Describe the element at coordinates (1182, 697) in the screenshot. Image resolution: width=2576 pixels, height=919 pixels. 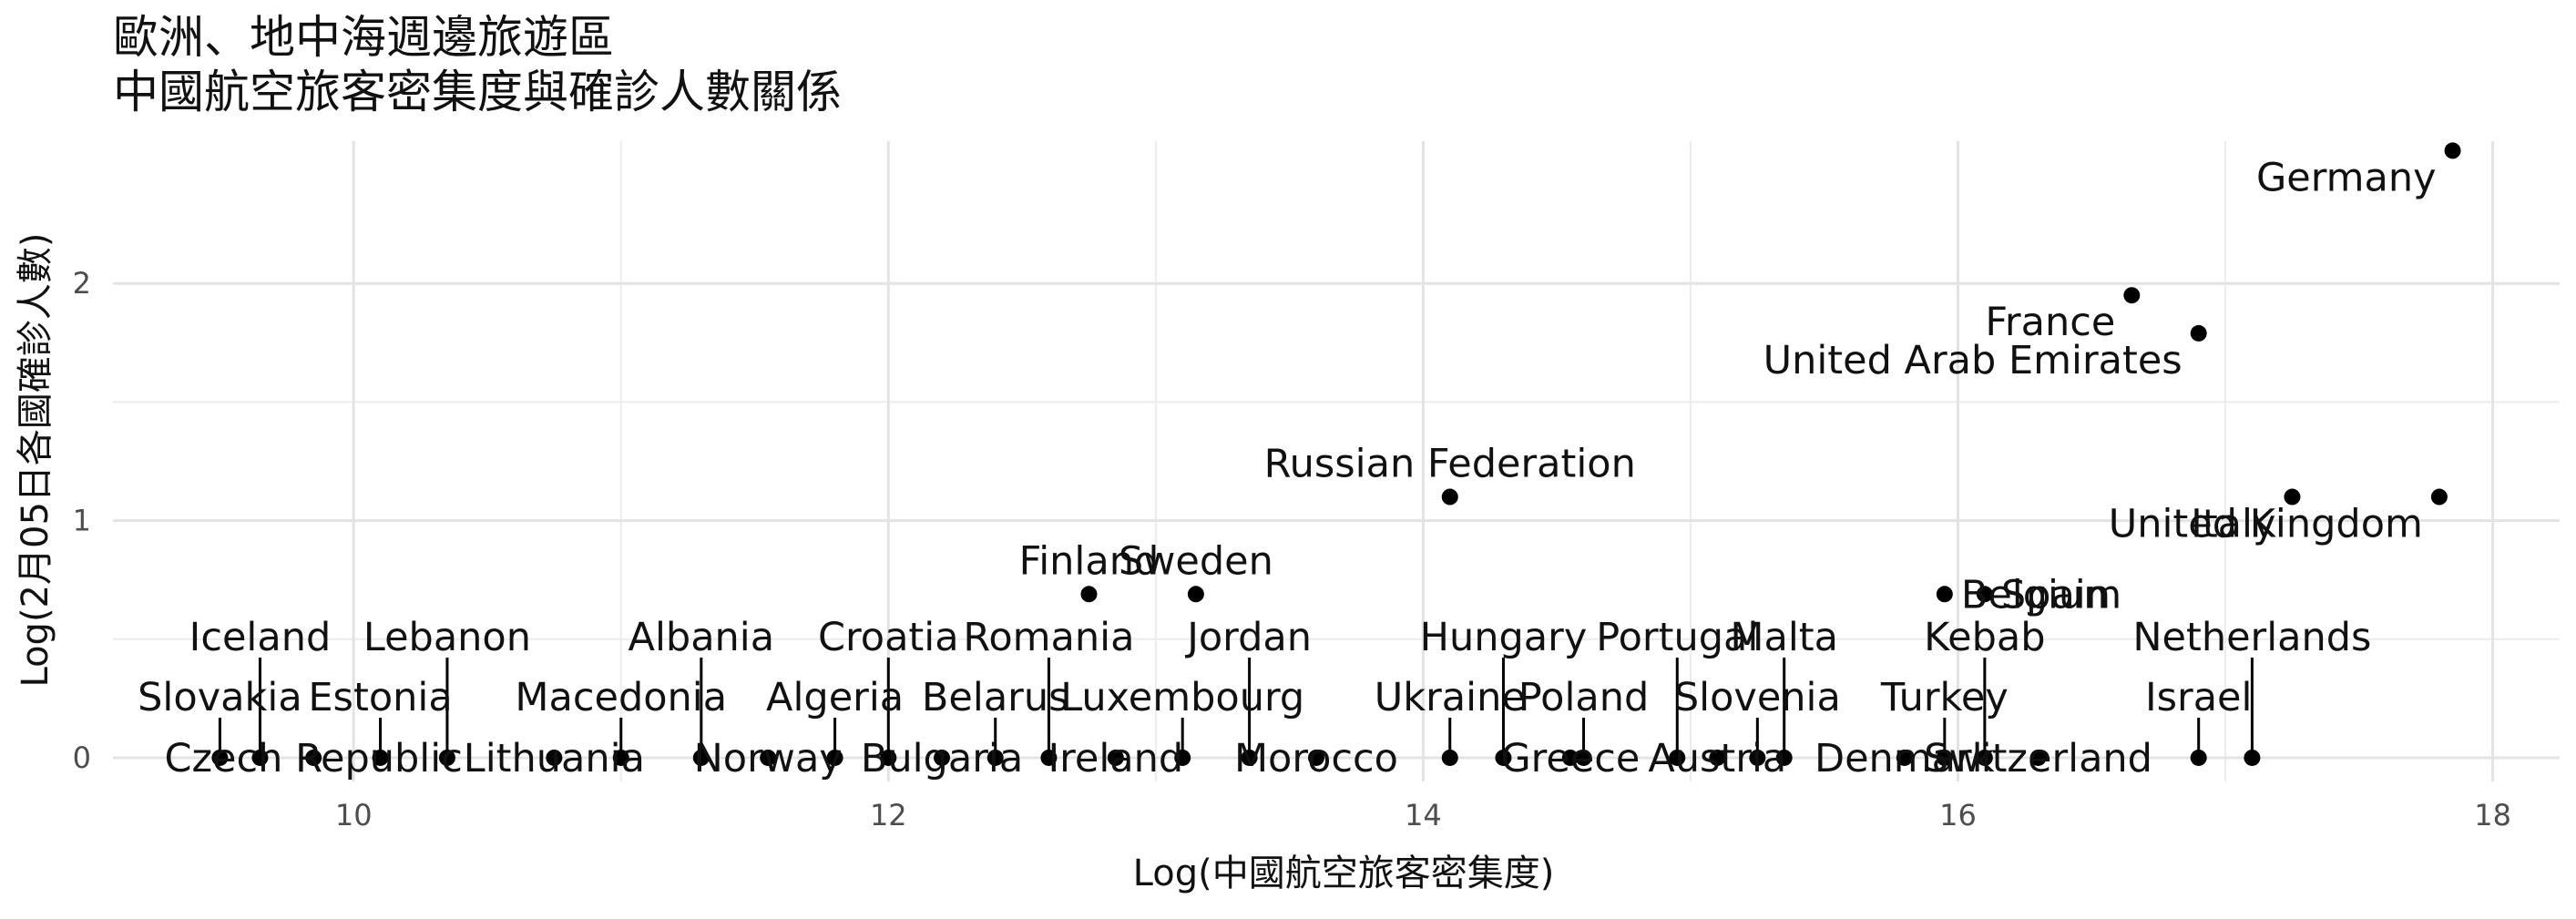
I see `point-label-25: Luxembourg` at that location.